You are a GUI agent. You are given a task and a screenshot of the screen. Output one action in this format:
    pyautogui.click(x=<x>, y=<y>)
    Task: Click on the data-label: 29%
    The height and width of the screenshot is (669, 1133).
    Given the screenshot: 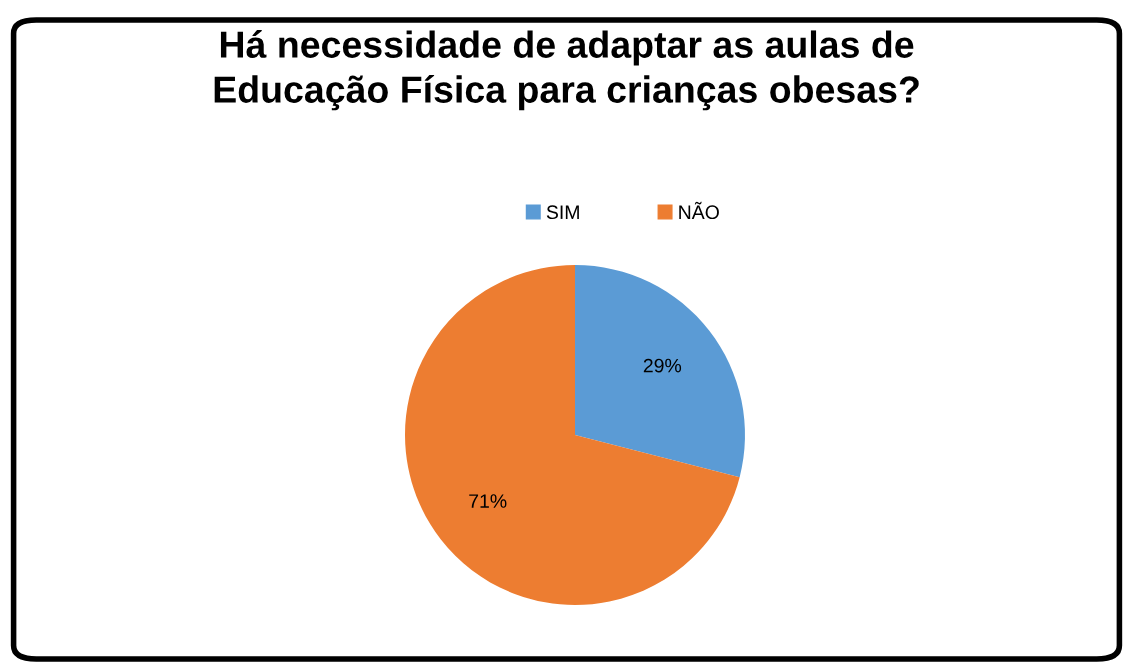 What is the action you would take?
    pyautogui.click(x=662, y=365)
    